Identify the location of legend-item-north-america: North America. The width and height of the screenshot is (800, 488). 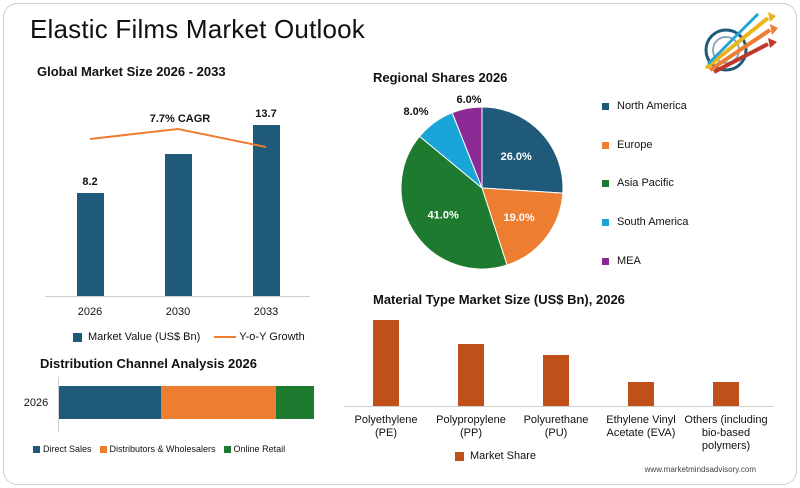
(644, 106).